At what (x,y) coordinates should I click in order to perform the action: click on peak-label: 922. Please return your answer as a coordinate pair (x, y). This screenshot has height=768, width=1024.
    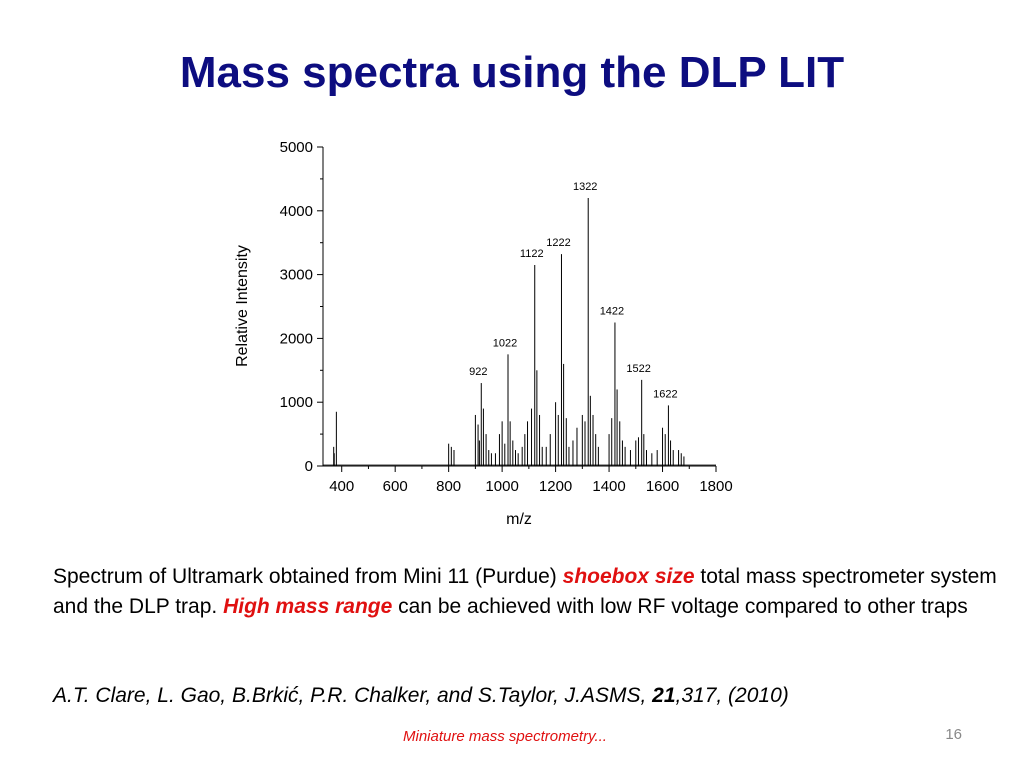
    Looking at the image, I should click on (478, 372).